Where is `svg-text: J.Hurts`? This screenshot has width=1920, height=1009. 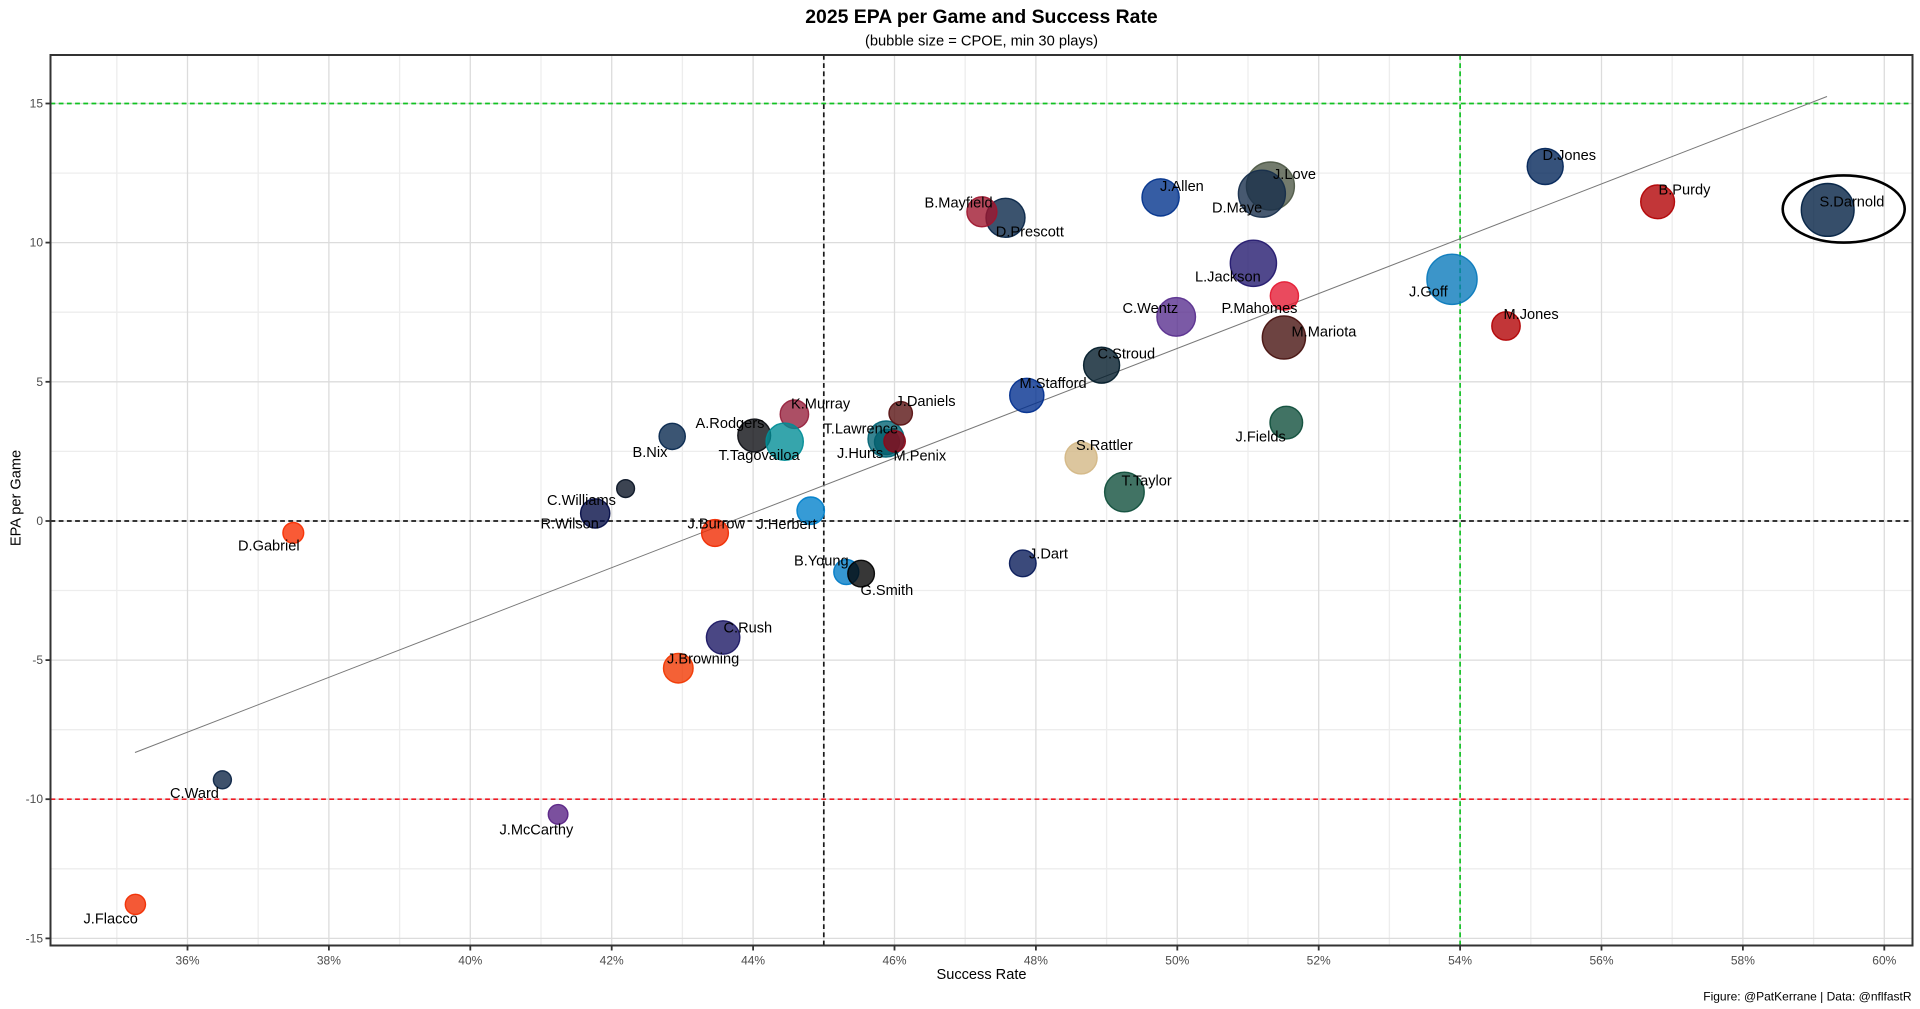 svg-text: J.Hurts is located at coordinates (860, 454).